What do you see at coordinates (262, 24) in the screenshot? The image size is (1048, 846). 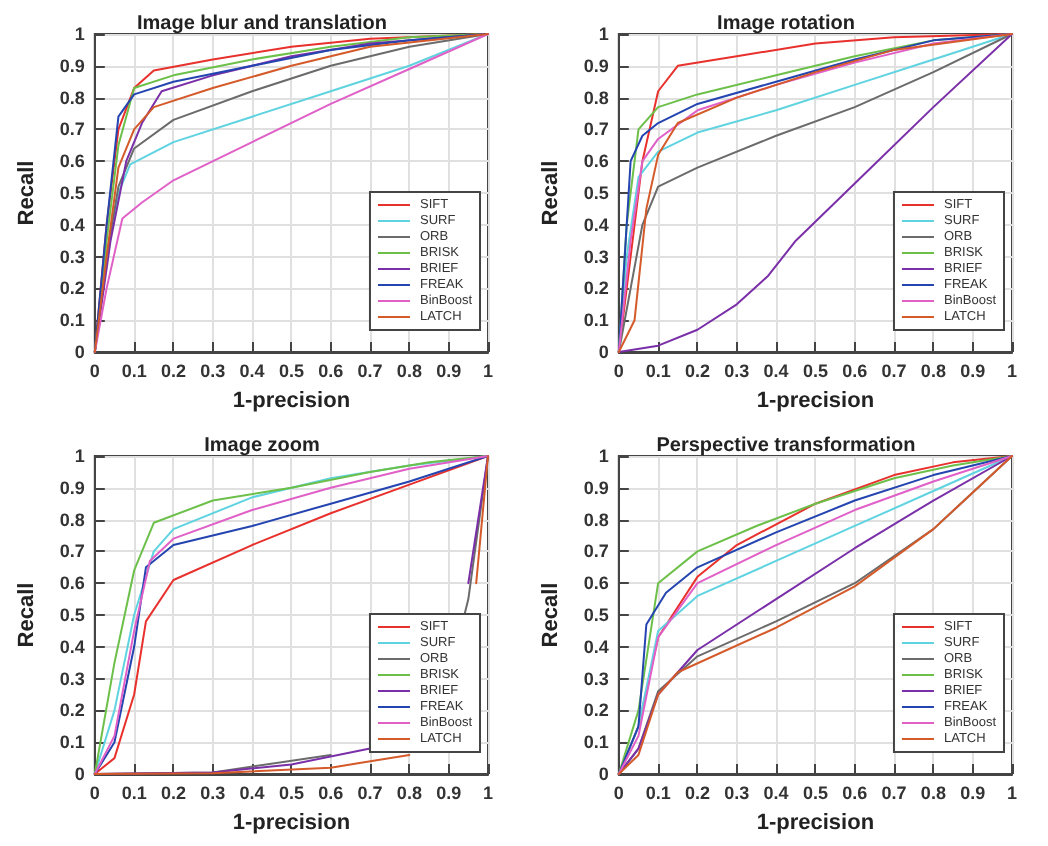 I see `chart-title: Image blur and translation` at bounding box center [262, 24].